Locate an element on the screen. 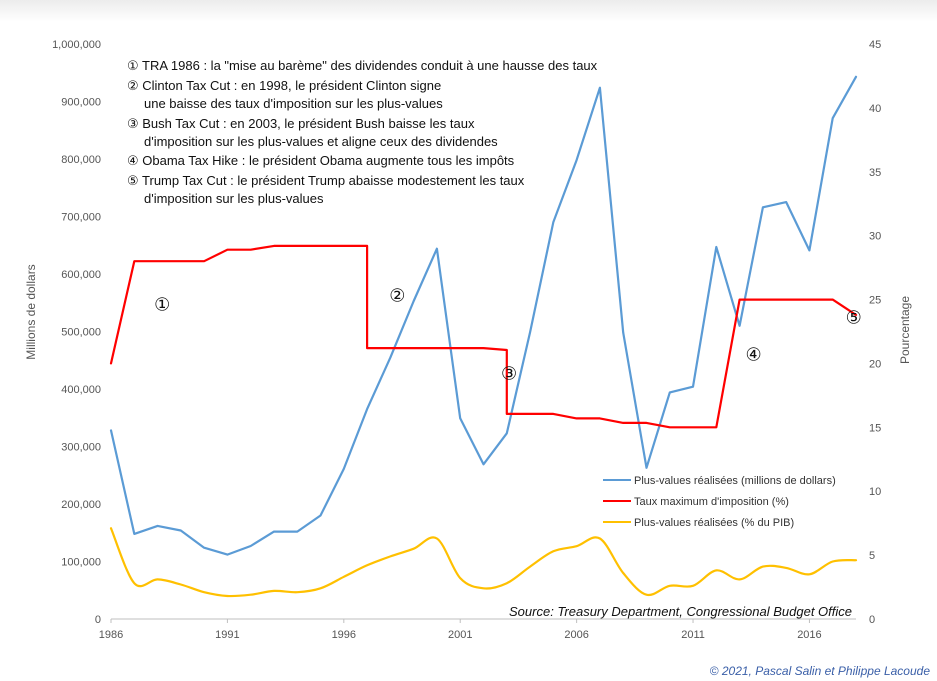  right-y-axis-title: Pourcentage is located at coordinates (905, 330).